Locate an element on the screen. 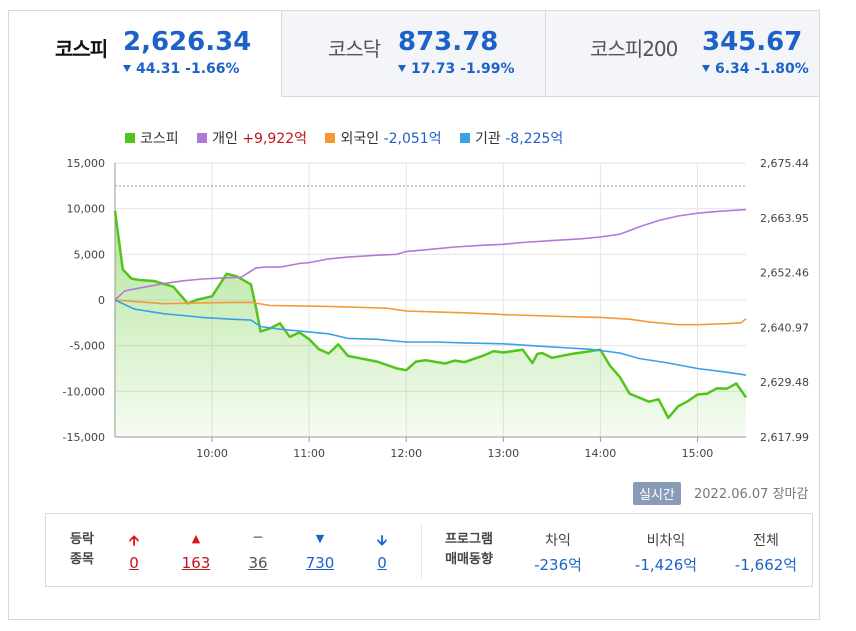  triangle-up-icon: ▲ is located at coordinates (196, 538).